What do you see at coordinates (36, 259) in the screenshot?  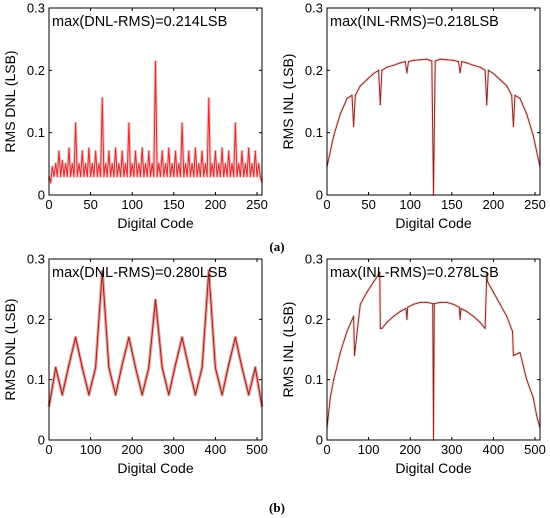 I see `y-tick-label: 0.3` at bounding box center [36, 259].